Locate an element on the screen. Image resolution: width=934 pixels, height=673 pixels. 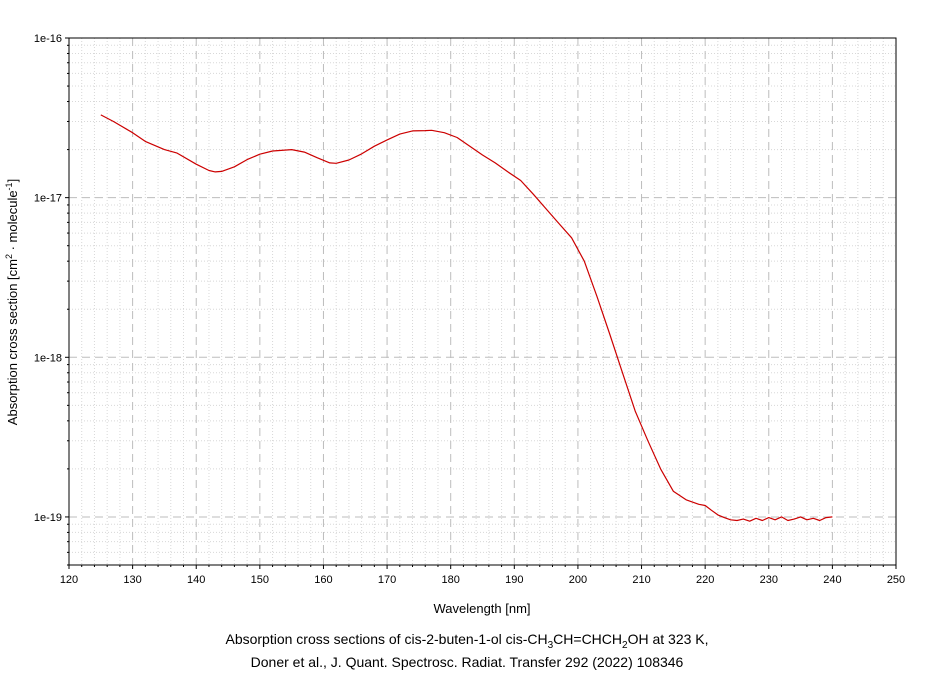
x-tick-label: 200 is located at coordinates (578, 580).